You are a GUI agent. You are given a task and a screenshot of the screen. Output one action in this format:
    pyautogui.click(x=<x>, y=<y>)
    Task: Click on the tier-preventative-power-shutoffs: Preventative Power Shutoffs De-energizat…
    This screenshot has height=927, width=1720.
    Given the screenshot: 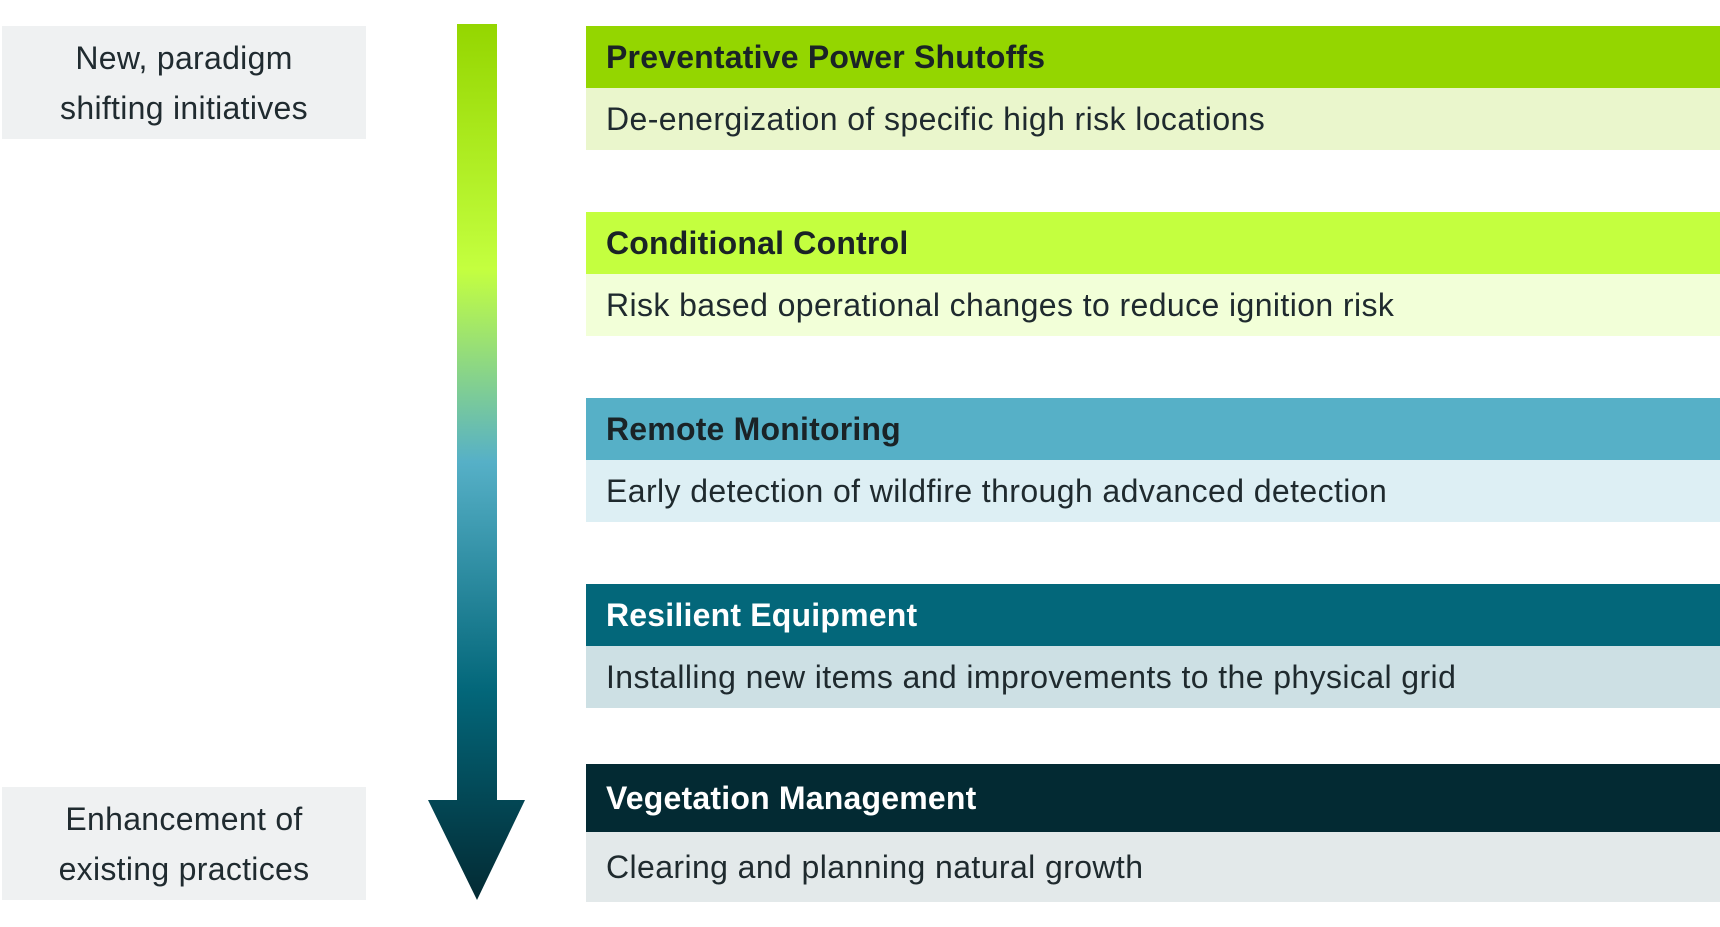 What is the action you would take?
    pyautogui.click(x=1153, y=88)
    